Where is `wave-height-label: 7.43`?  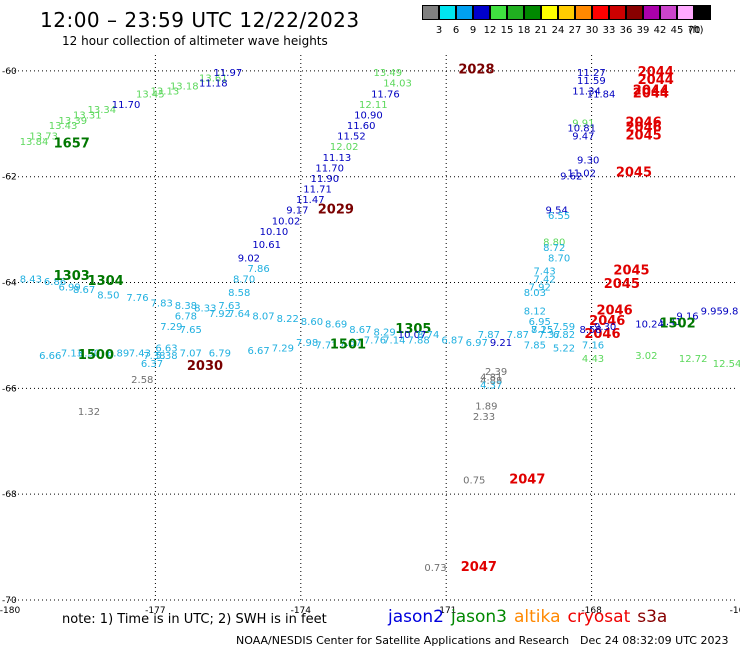
wave-height-label: 7.43 is located at coordinates (140, 354).